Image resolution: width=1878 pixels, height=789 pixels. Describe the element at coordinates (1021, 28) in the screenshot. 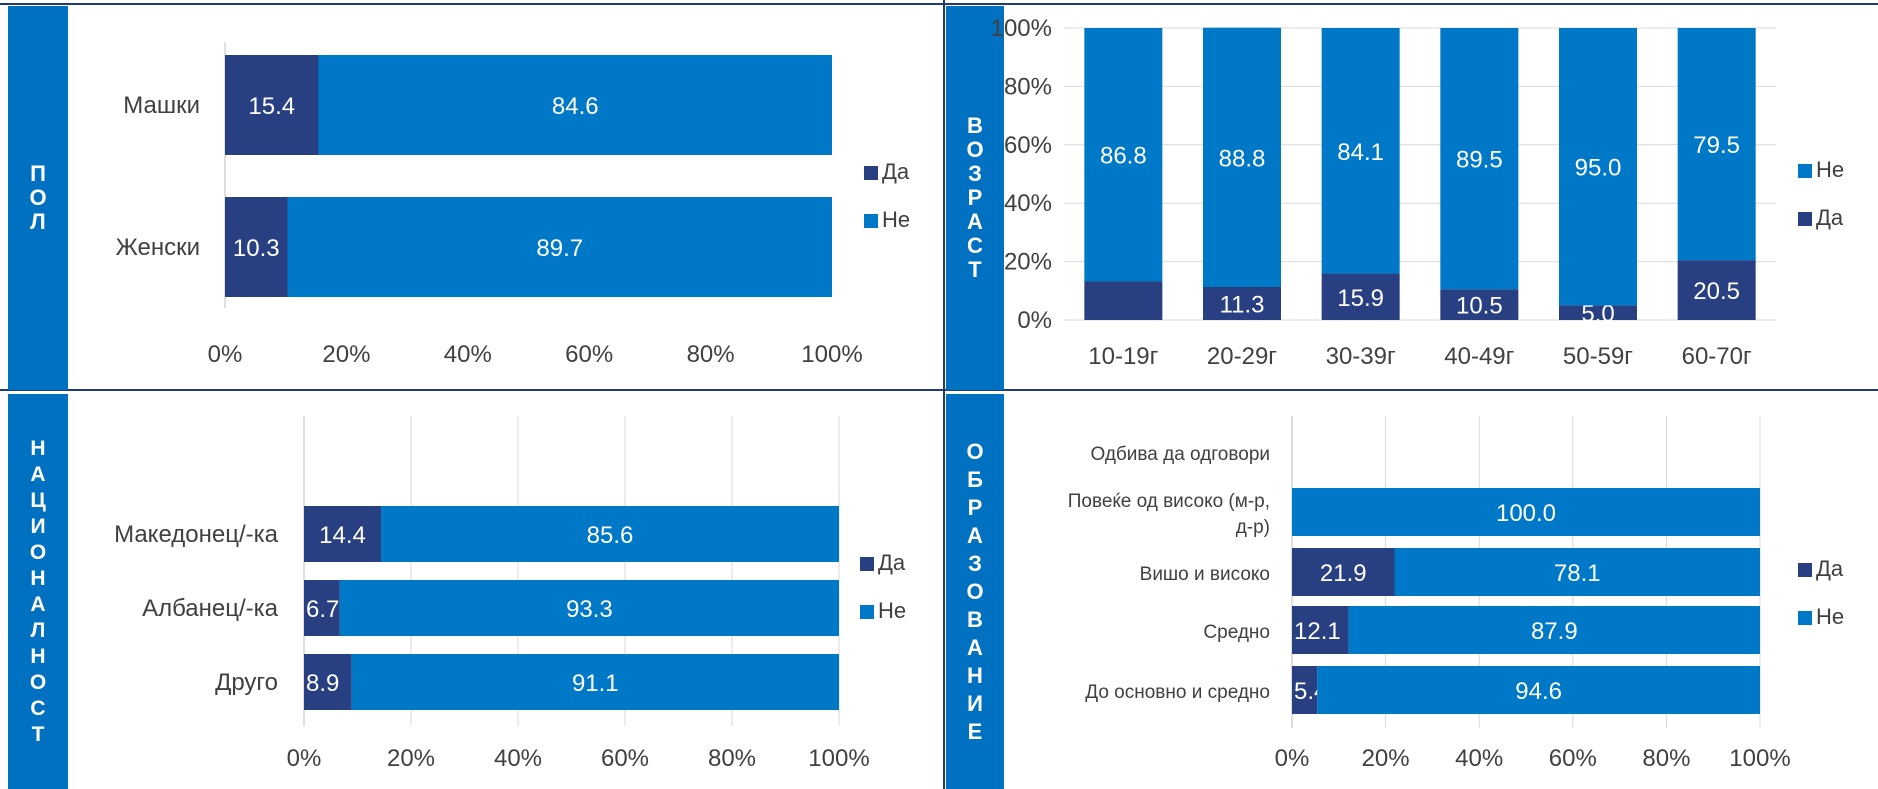

I see `vozrast-y-tick-label: 100%` at that location.